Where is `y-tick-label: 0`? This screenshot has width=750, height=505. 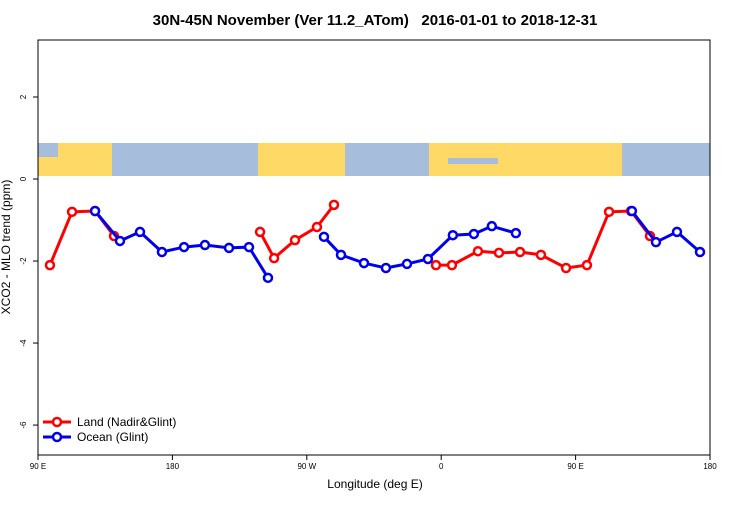
y-tick-label: 0 is located at coordinates (23, 178).